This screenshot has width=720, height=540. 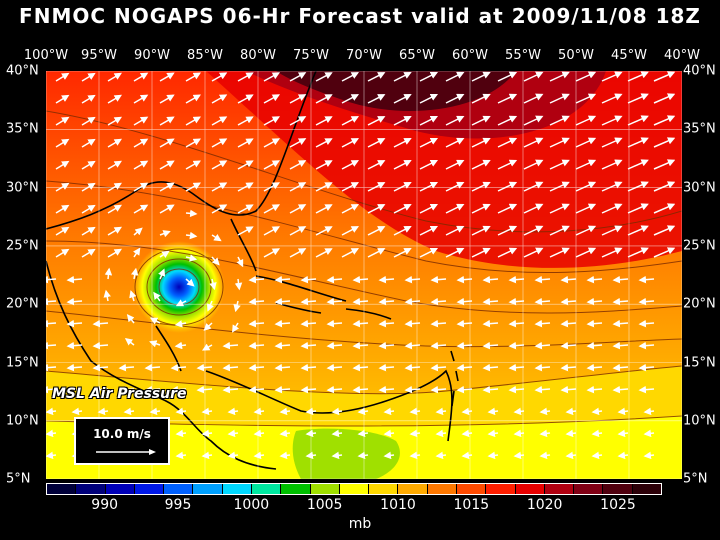 What do you see at coordinates (46, 55) in the screenshot?
I see `longitude-label: 100°W` at bounding box center [46, 55].